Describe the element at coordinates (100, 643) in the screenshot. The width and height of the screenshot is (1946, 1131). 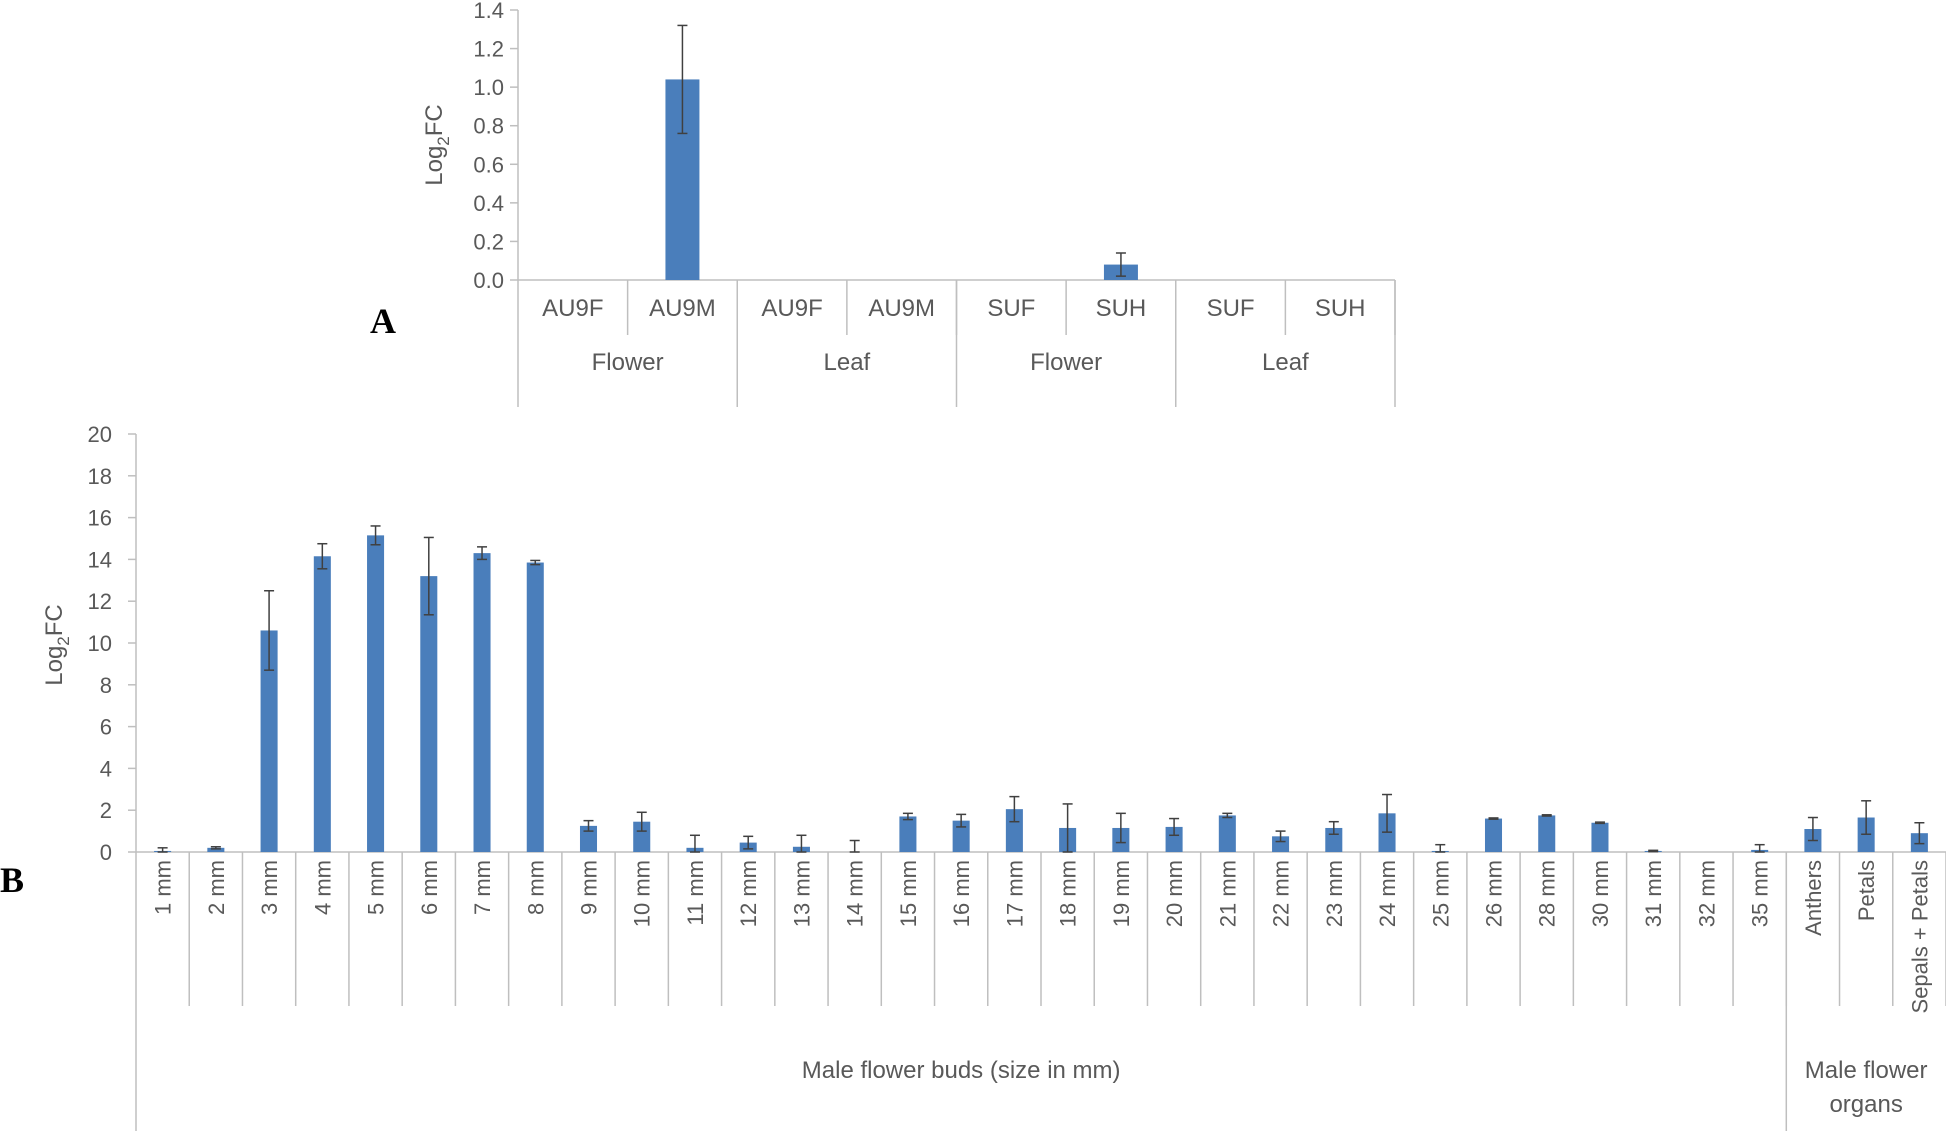
I see `y-tick-label: 10` at that location.